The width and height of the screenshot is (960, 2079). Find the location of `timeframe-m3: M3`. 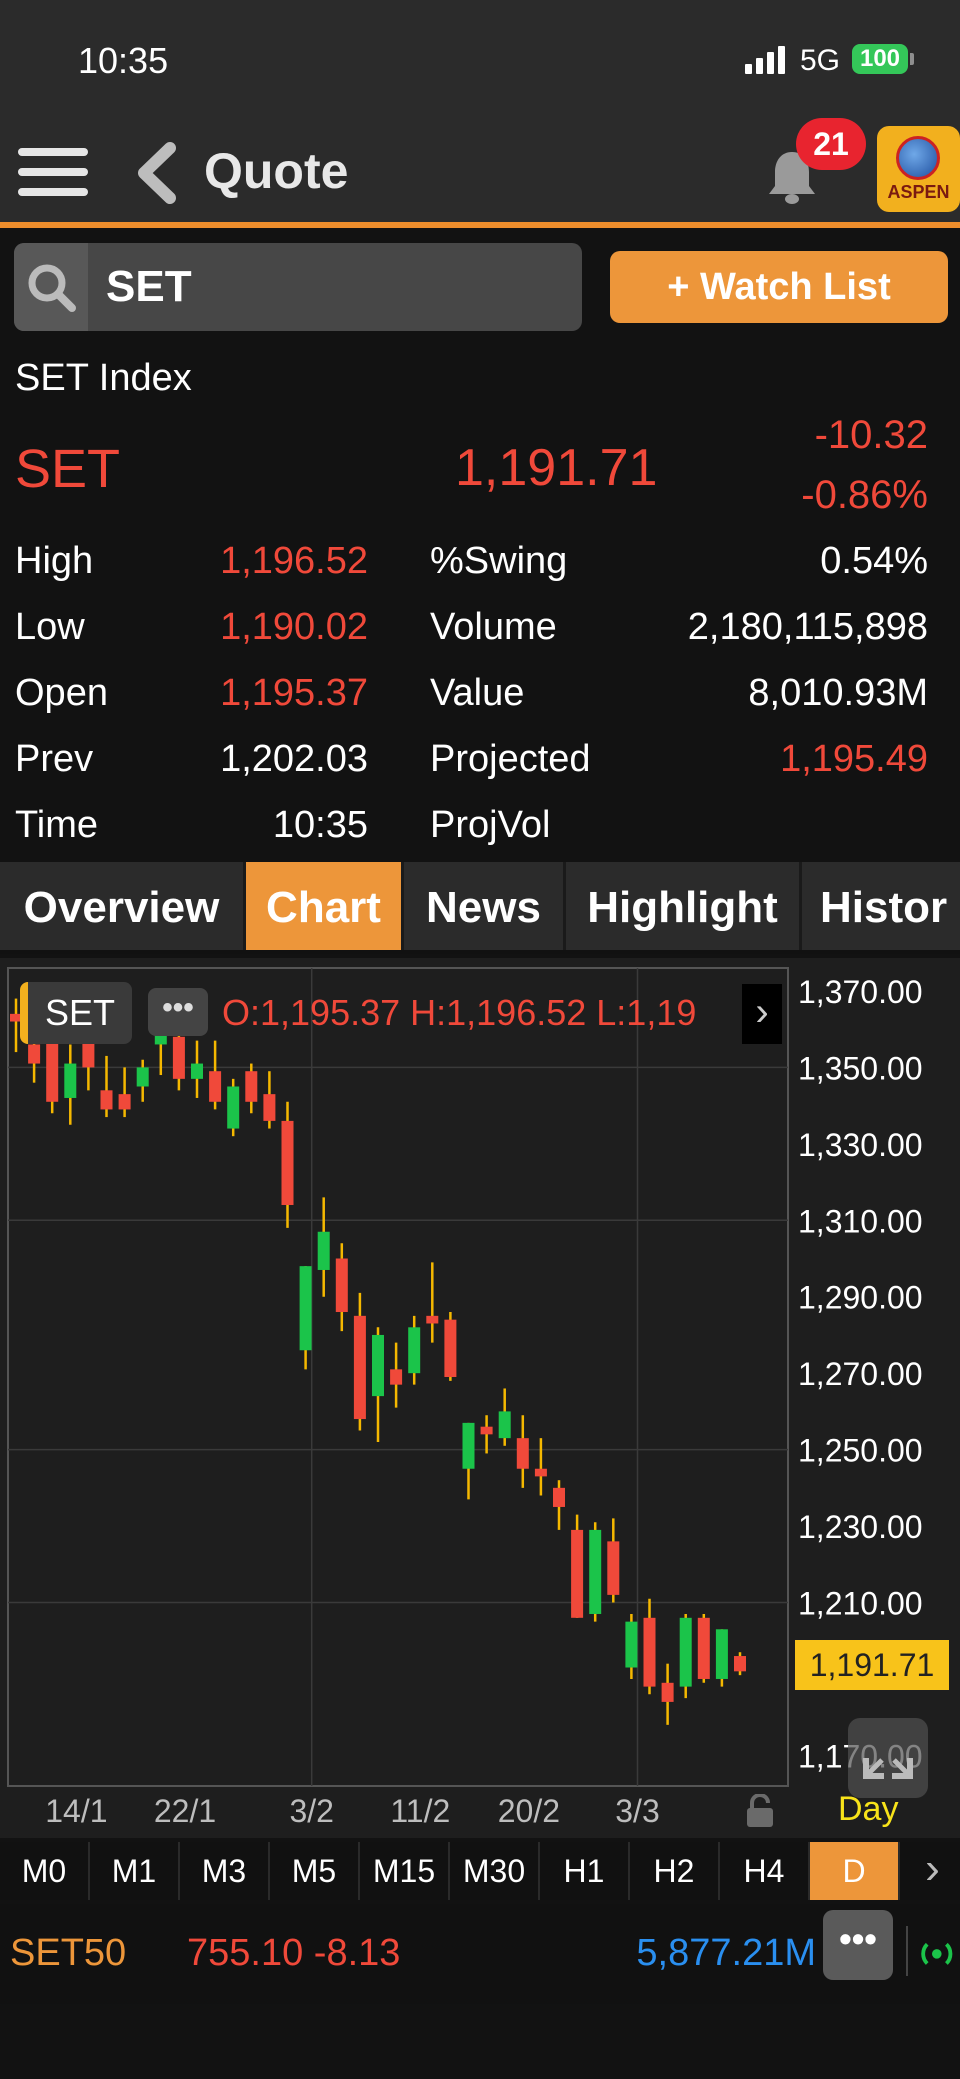

timeframe-m3: M3 is located at coordinates (225, 1871).